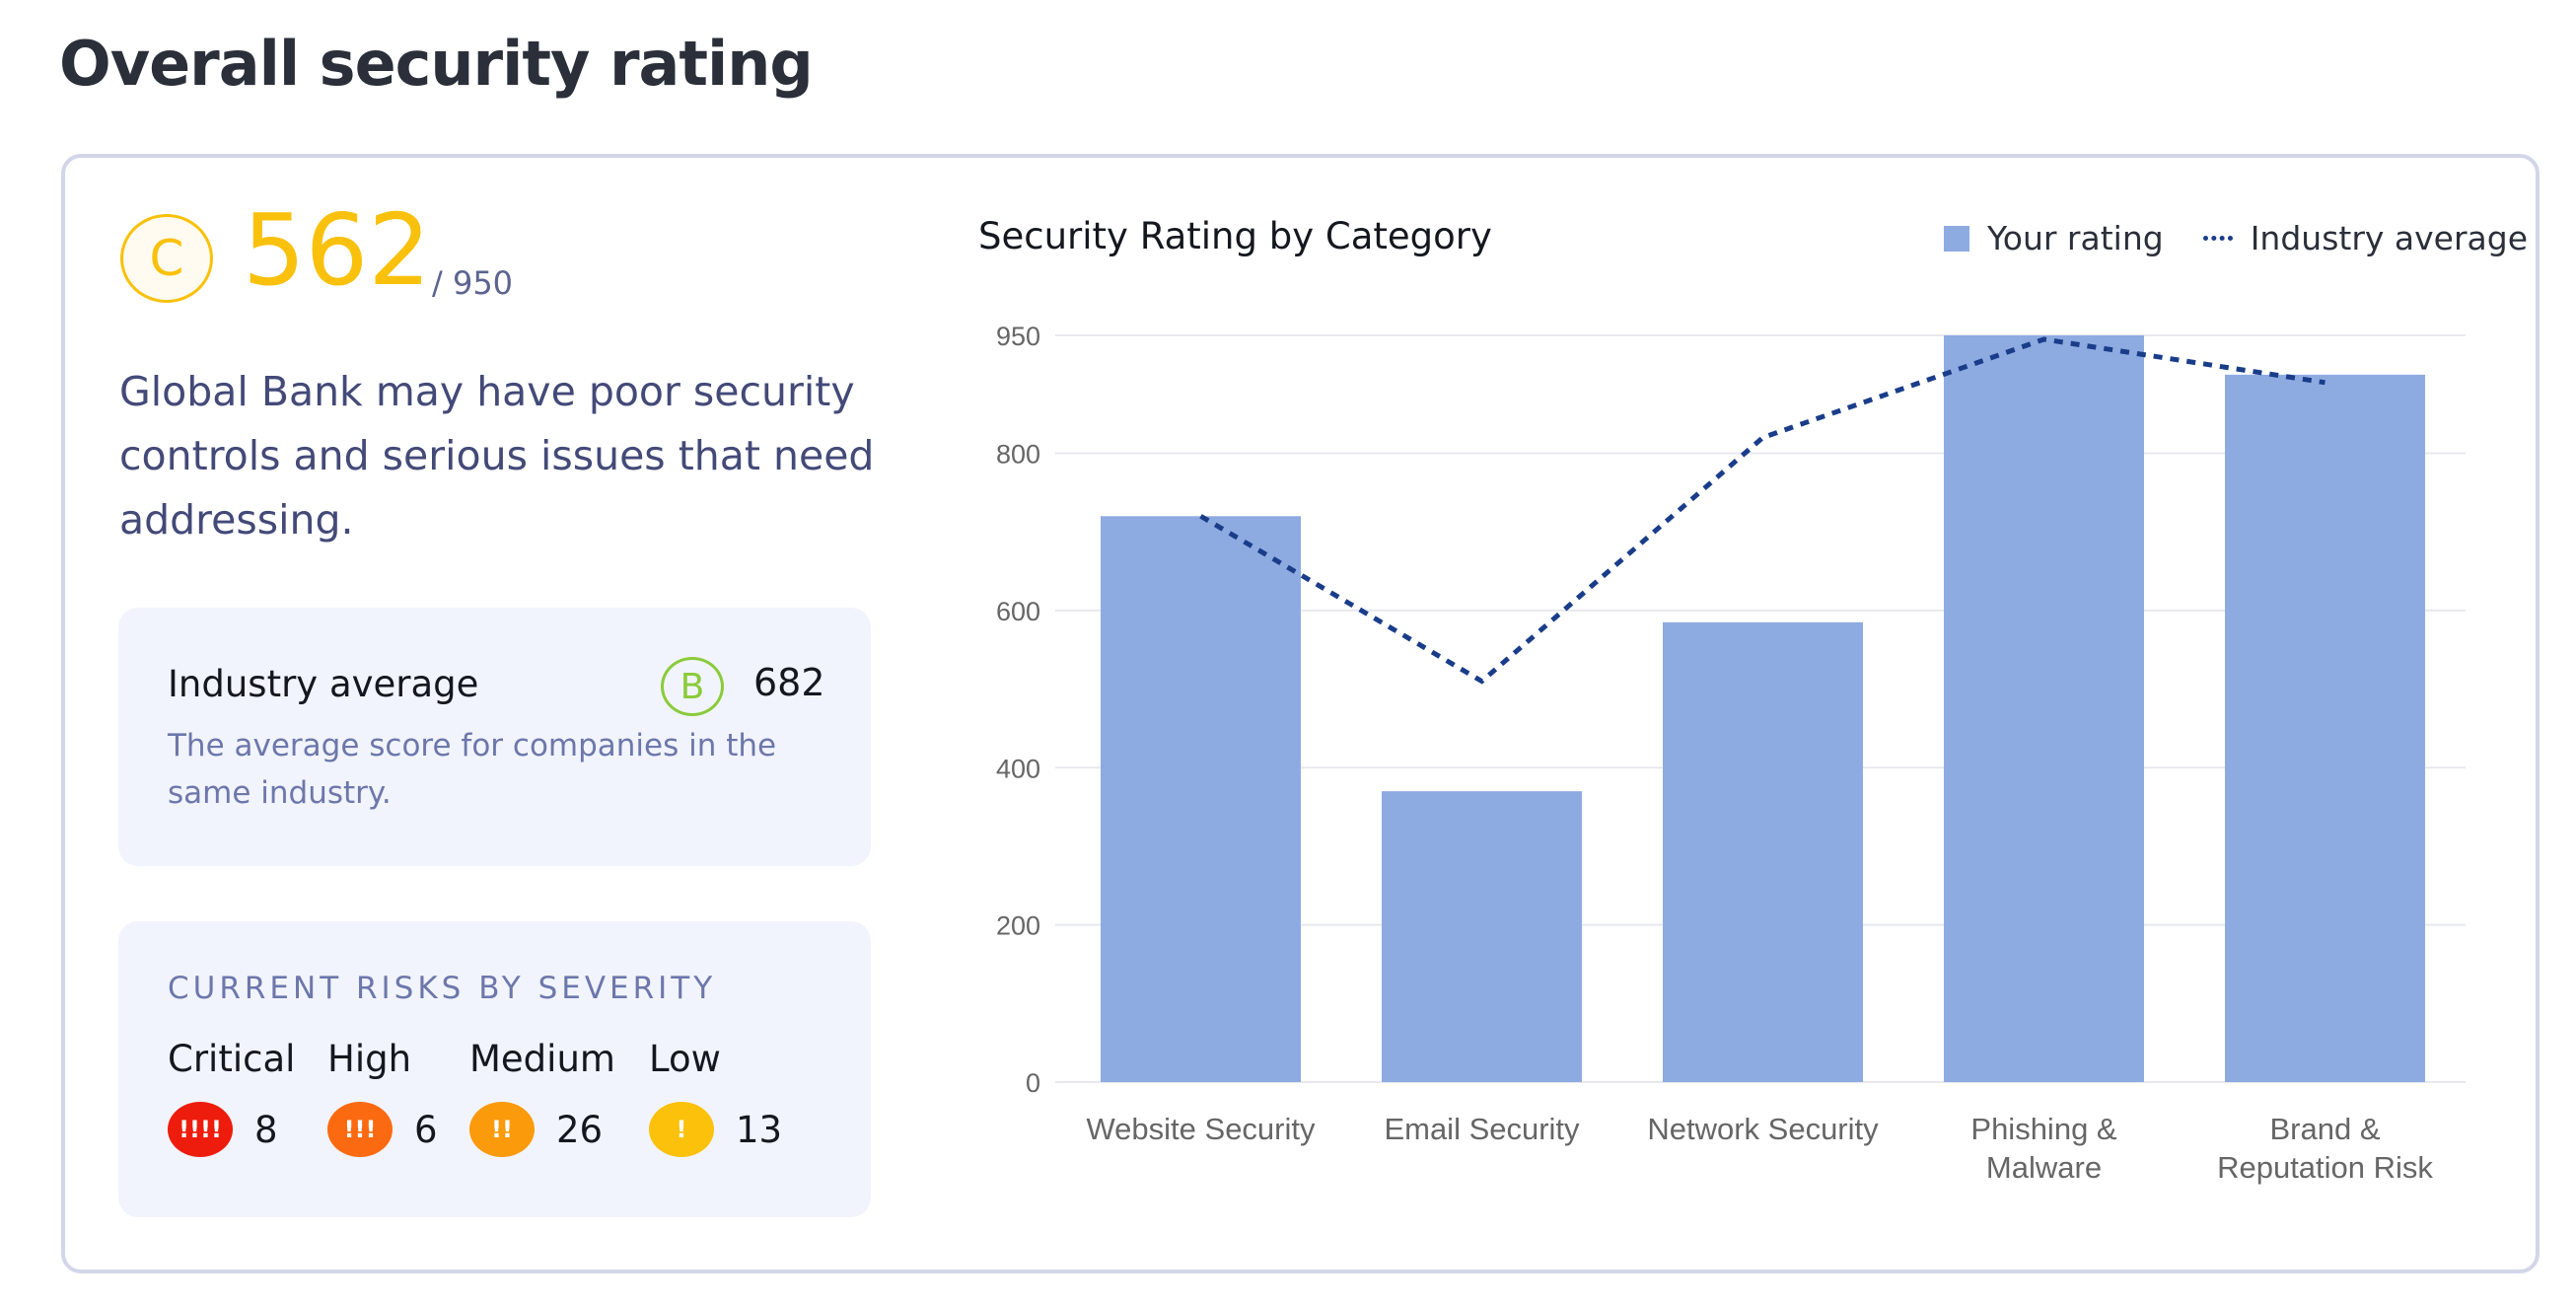 The image size is (2576, 1306). I want to click on industry-average-score: 682, so click(789, 682).